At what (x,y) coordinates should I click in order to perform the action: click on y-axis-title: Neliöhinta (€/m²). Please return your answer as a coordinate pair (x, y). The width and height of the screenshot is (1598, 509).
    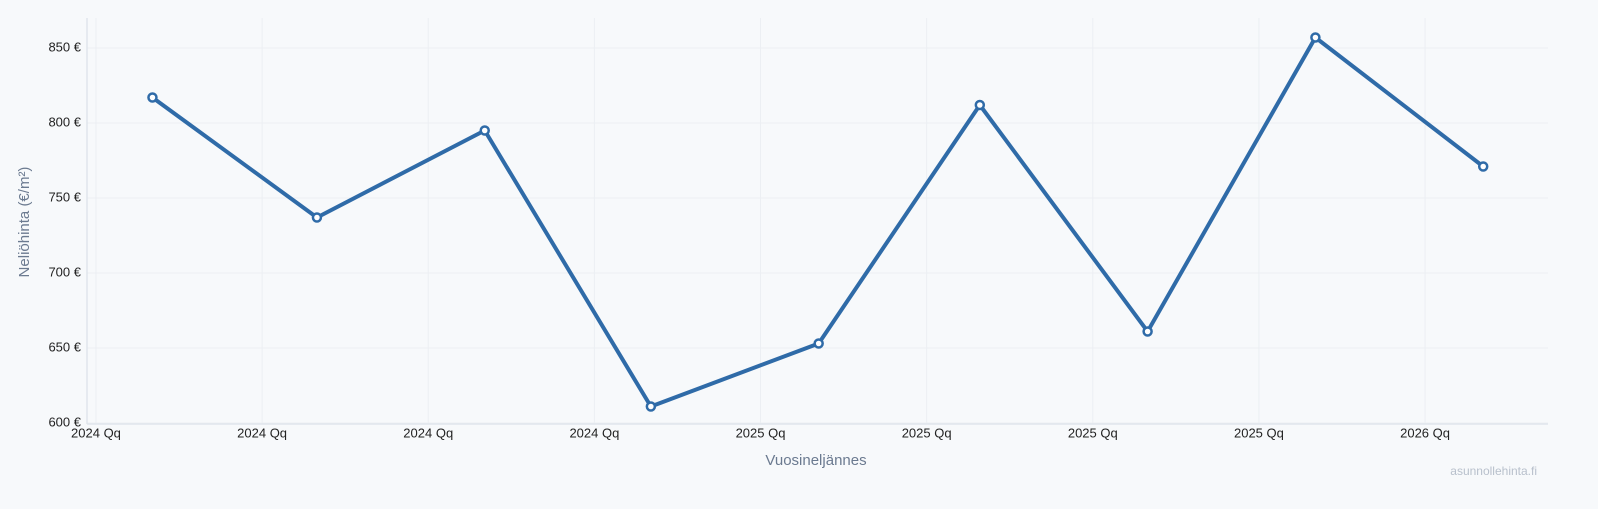
    Looking at the image, I should click on (24, 222).